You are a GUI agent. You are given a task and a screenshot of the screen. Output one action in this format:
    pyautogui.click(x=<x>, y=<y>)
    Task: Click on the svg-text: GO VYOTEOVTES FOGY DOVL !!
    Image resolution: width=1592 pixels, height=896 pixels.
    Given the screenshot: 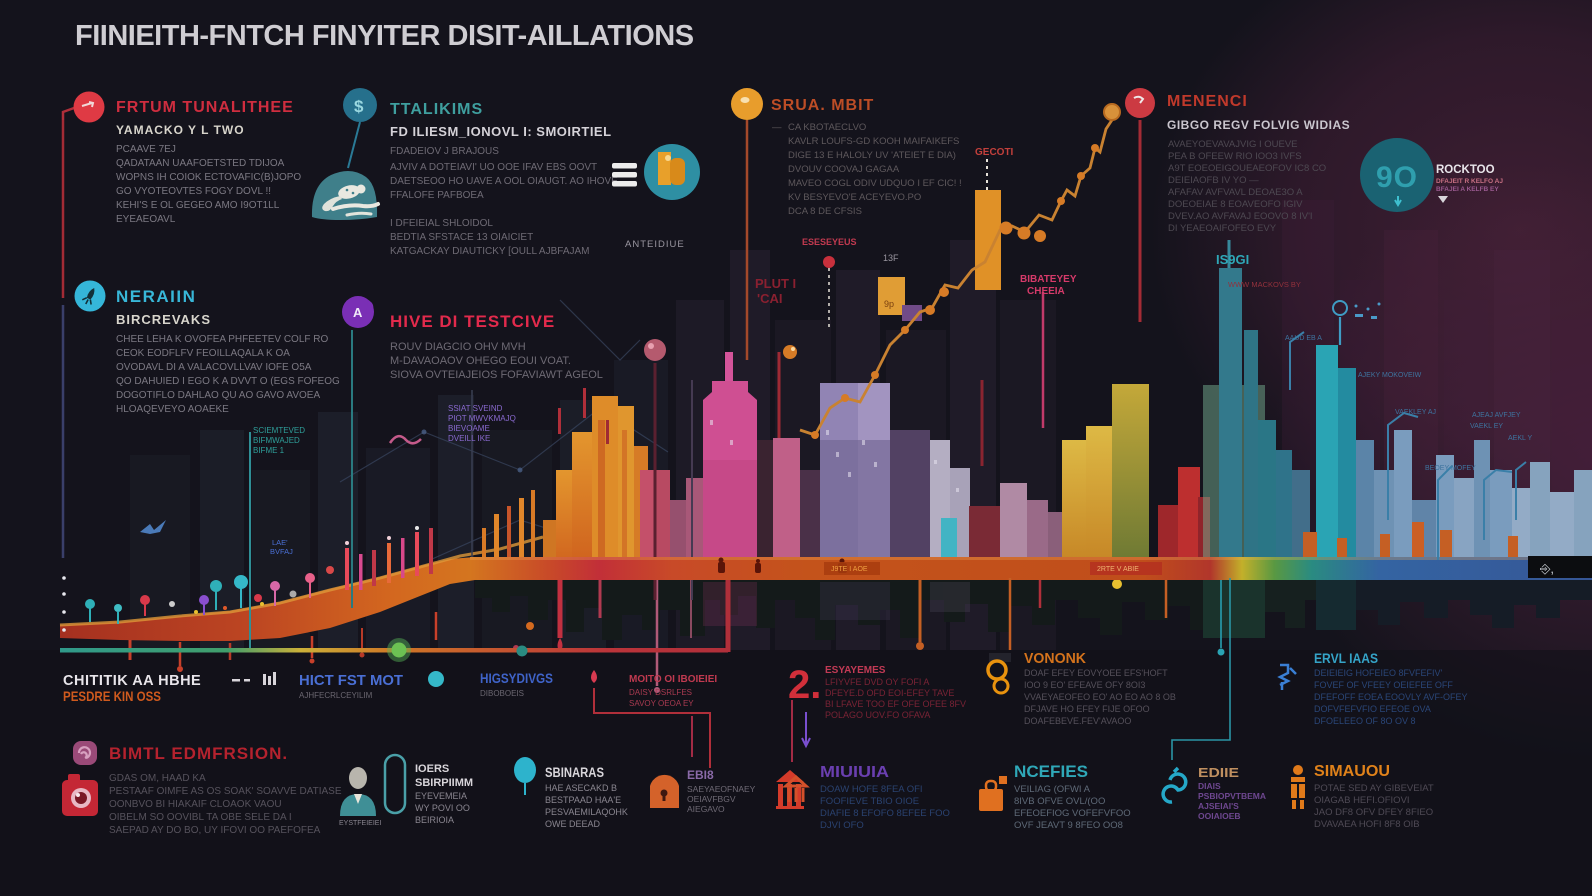 What is the action you would take?
    pyautogui.click(x=193, y=191)
    